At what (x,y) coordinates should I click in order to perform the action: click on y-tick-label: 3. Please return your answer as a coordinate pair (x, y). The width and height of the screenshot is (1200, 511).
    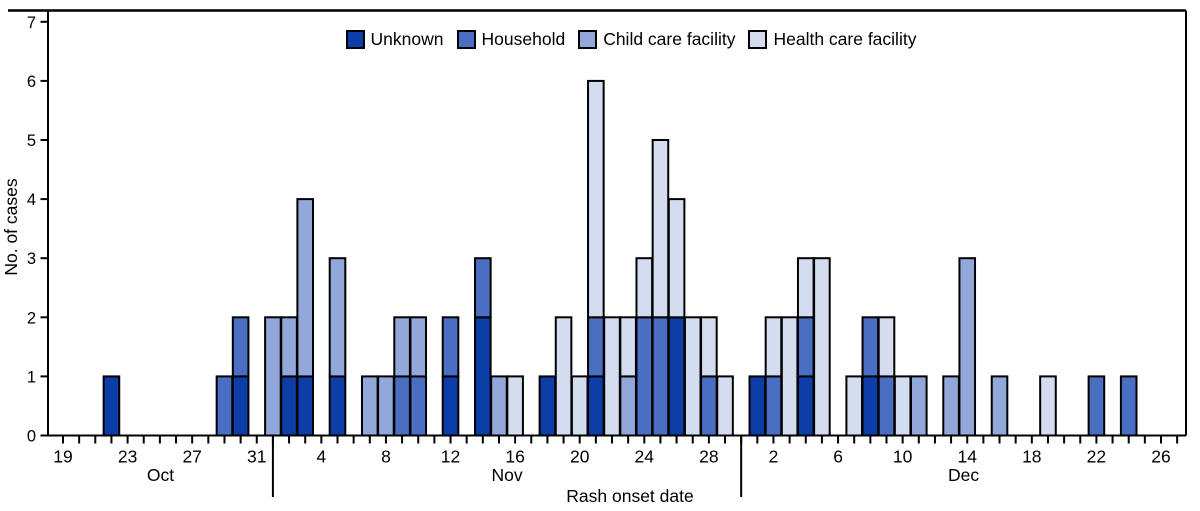
    Looking at the image, I should click on (31, 259).